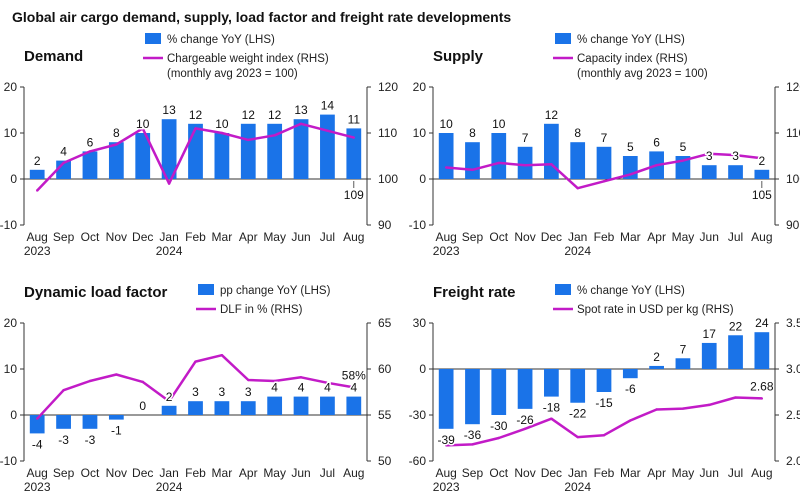  Describe the element at coordinates (37, 444) in the screenshot. I see `bar-data-label: -4` at that location.